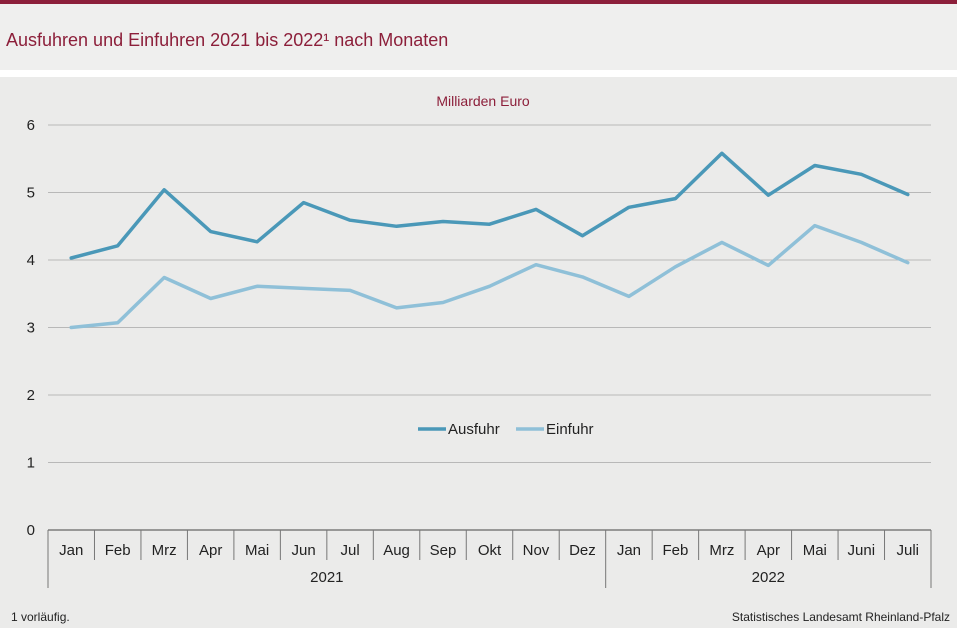 This screenshot has height=628, width=957. I want to click on year-label: 2022, so click(768, 577).